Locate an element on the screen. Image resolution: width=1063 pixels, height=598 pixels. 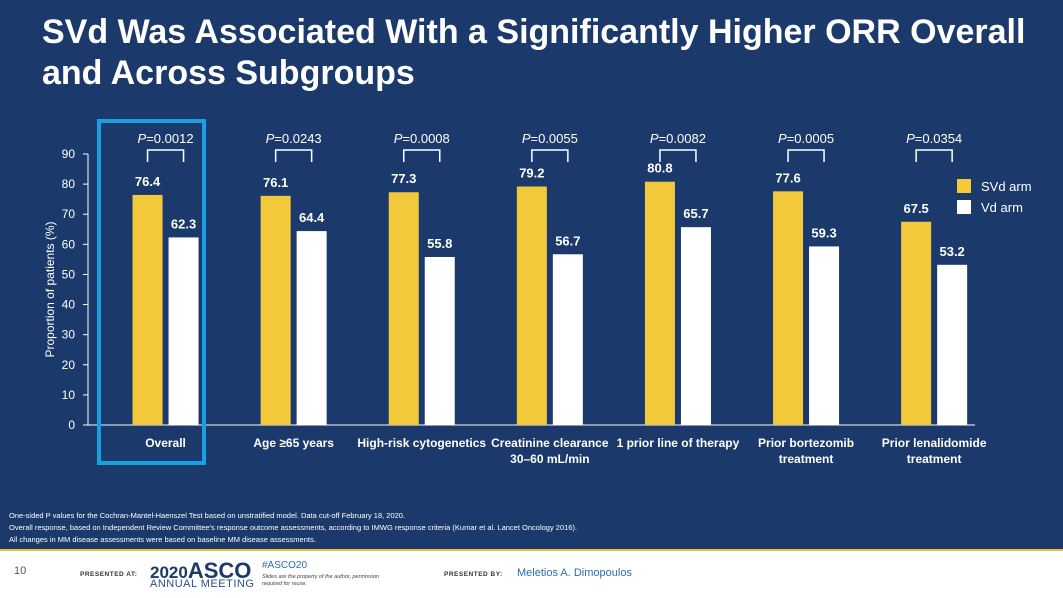
legend-label: SVd arm is located at coordinates (1006, 186).